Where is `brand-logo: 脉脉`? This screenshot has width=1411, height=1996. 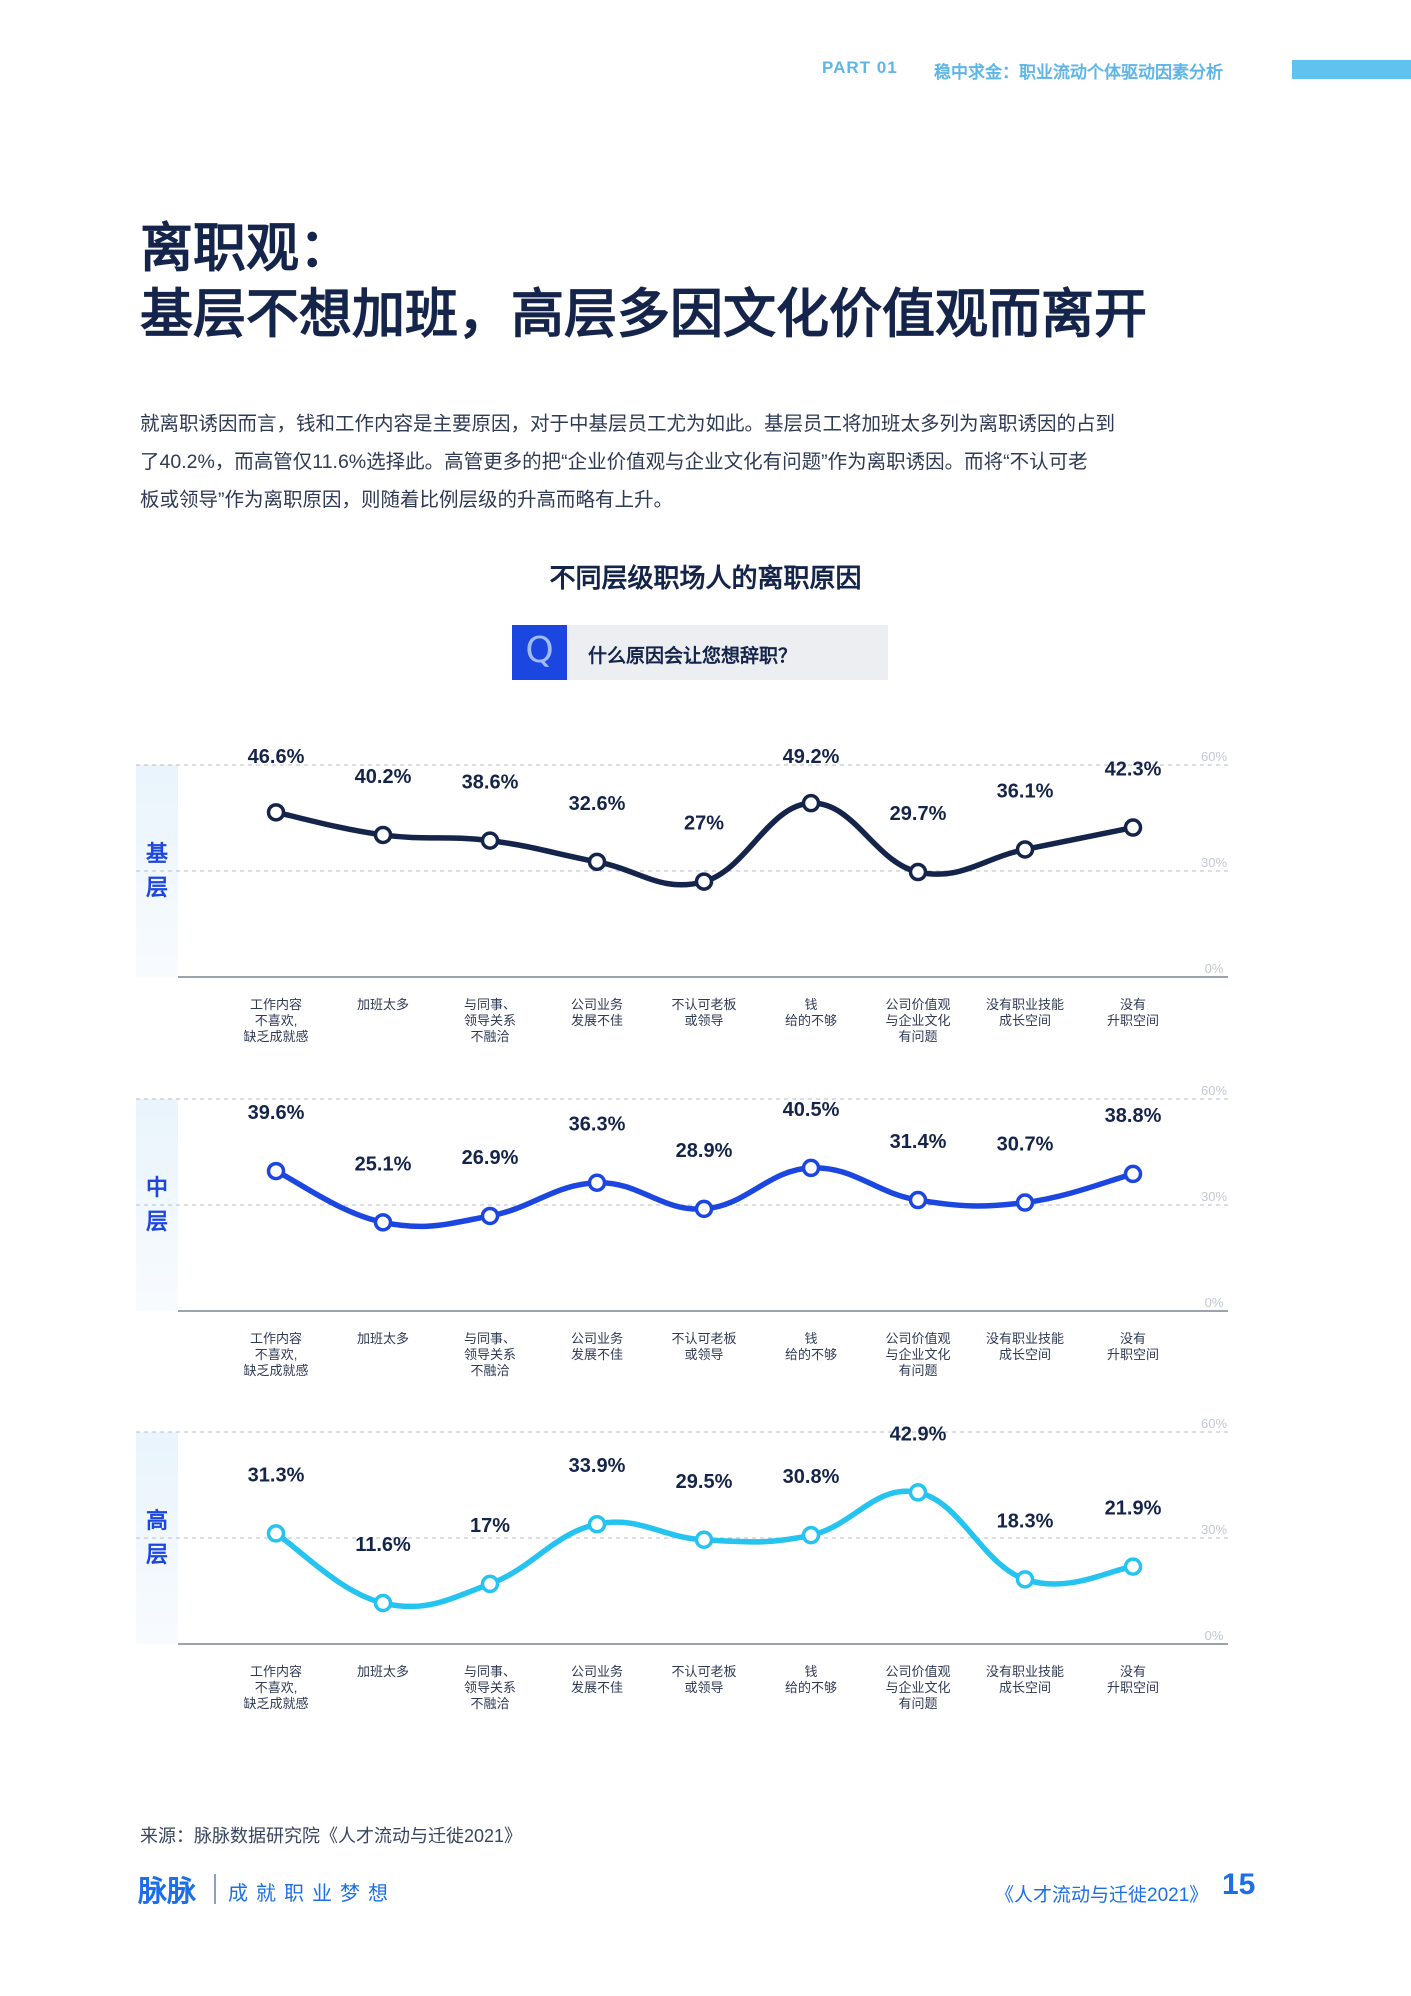
brand-logo: 脉脉 is located at coordinates (167, 1892).